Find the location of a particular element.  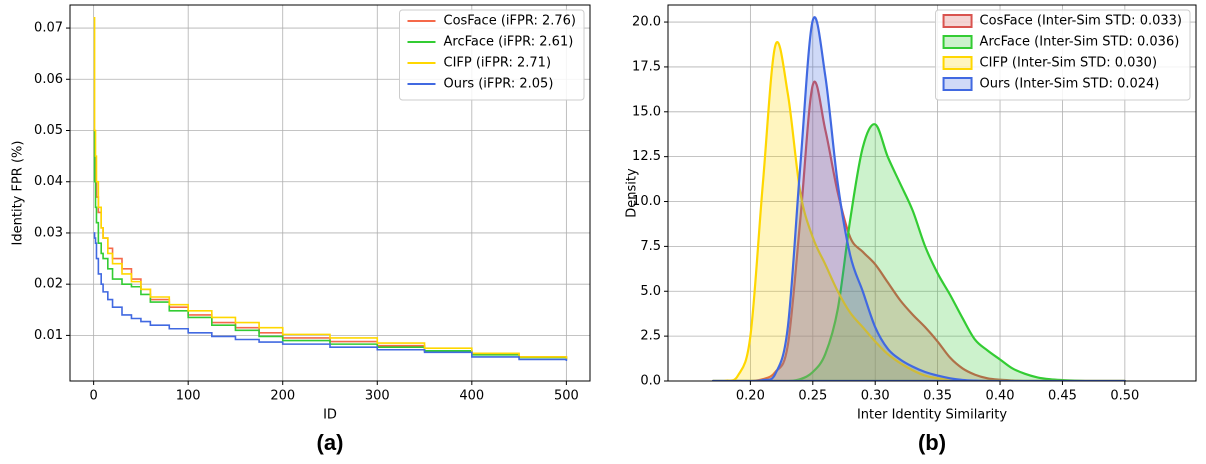

x-tick-label: 100 is located at coordinates (188, 396).